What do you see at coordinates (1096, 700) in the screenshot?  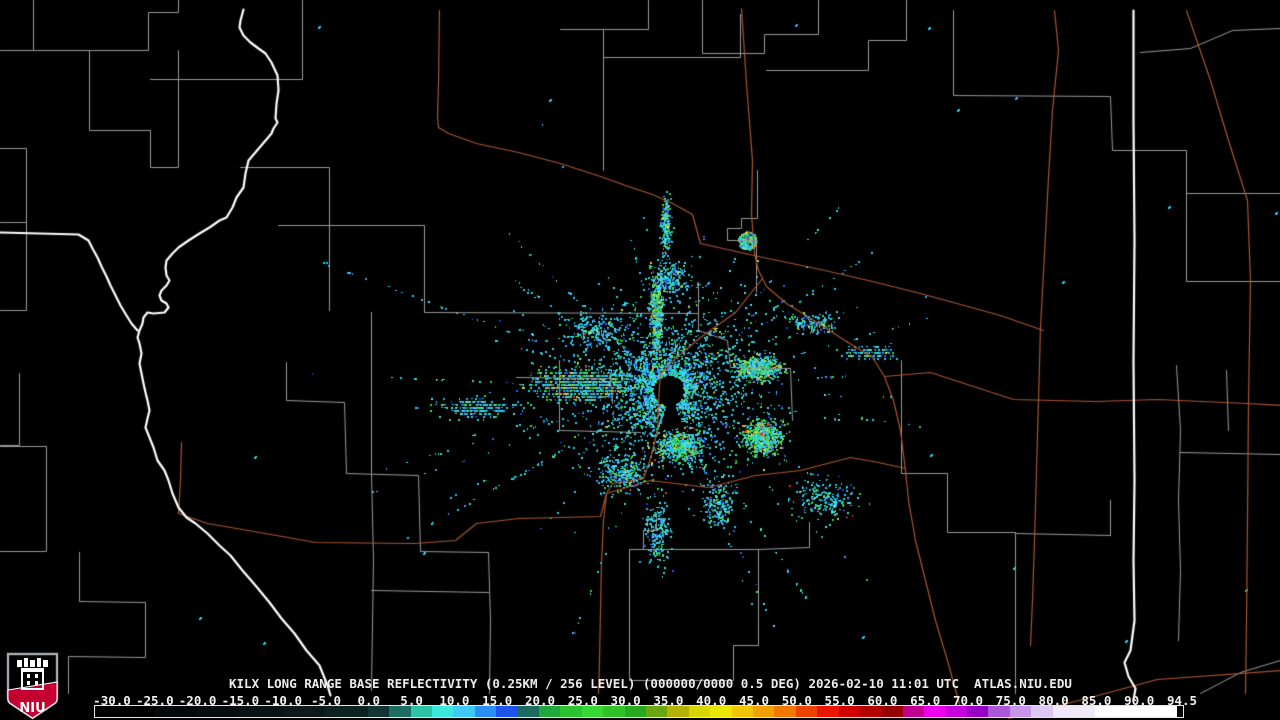 I see `colorbar-tick-label: 85.0` at bounding box center [1096, 700].